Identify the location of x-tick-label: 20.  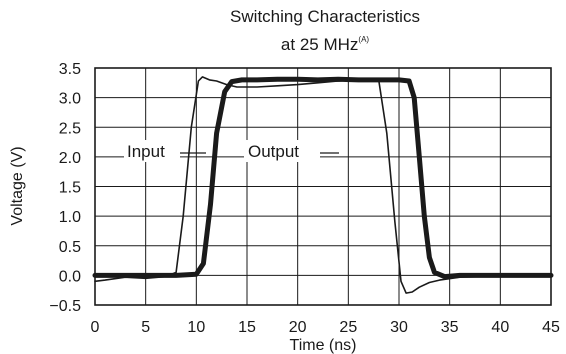
(298, 327).